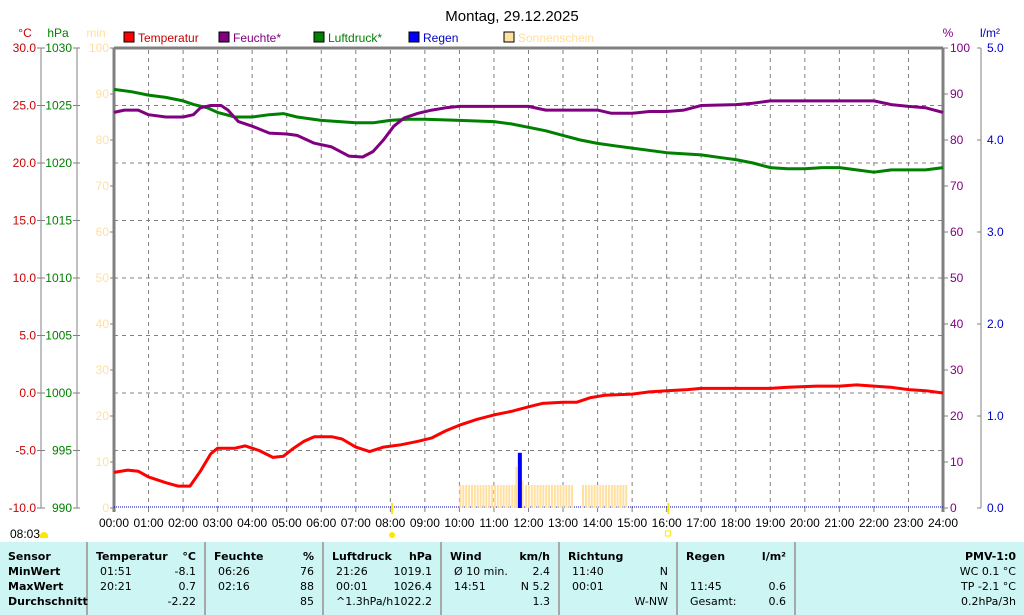  Describe the element at coordinates (103, 324) in the screenshot. I see `sun-tick: 40` at that location.